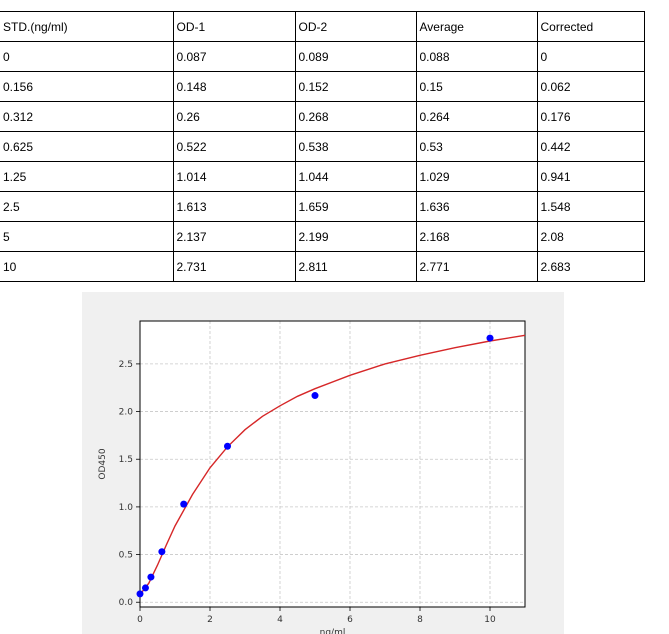  What do you see at coordinates (234, 206) in the screenshot?
I see `table-cell: 1.613` at bounding box center [234, 206].